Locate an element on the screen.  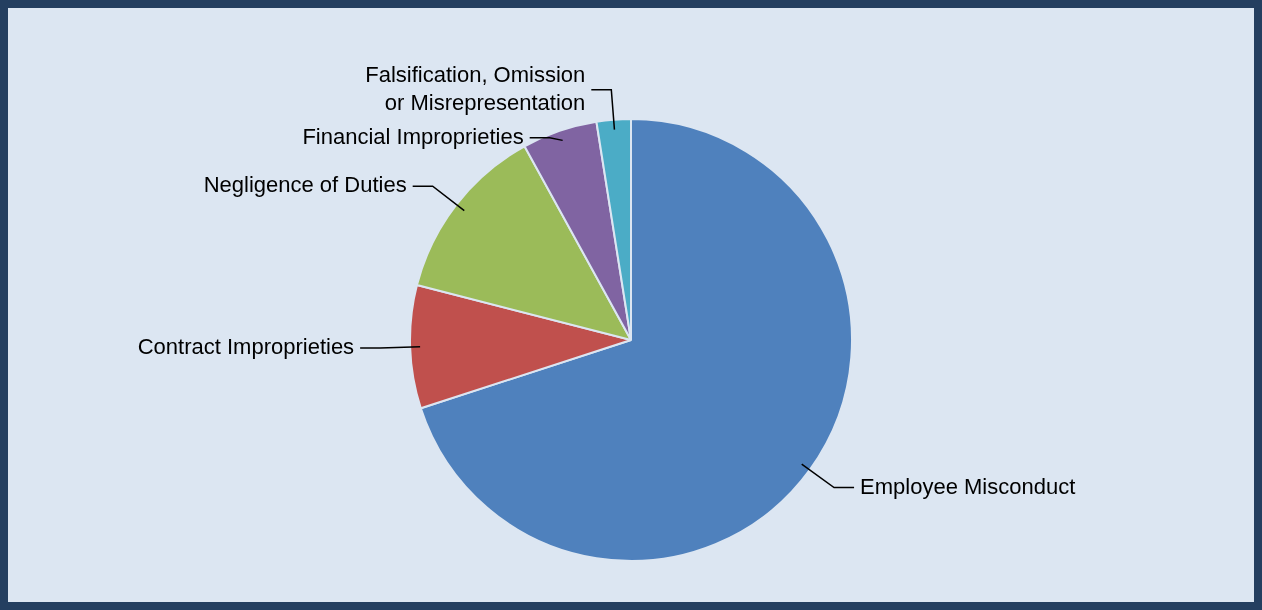
slice-label: Negligence of Duties is located at coordinates (305, 185).